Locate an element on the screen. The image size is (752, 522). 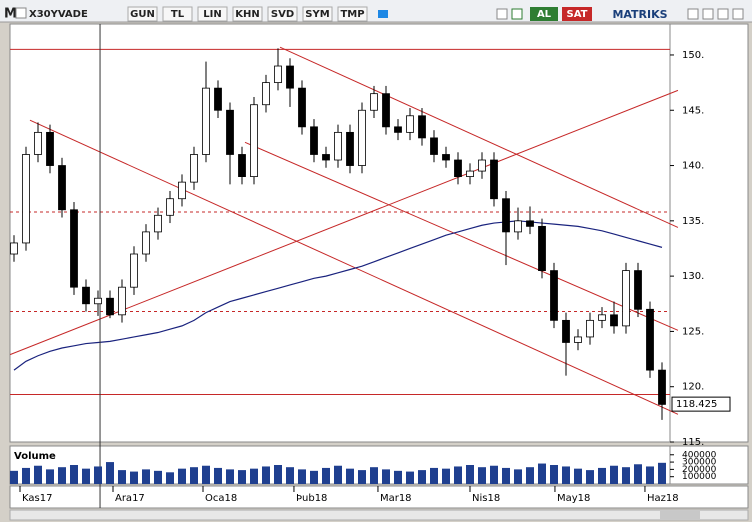
sell-button is located at coordinates (577, 14).